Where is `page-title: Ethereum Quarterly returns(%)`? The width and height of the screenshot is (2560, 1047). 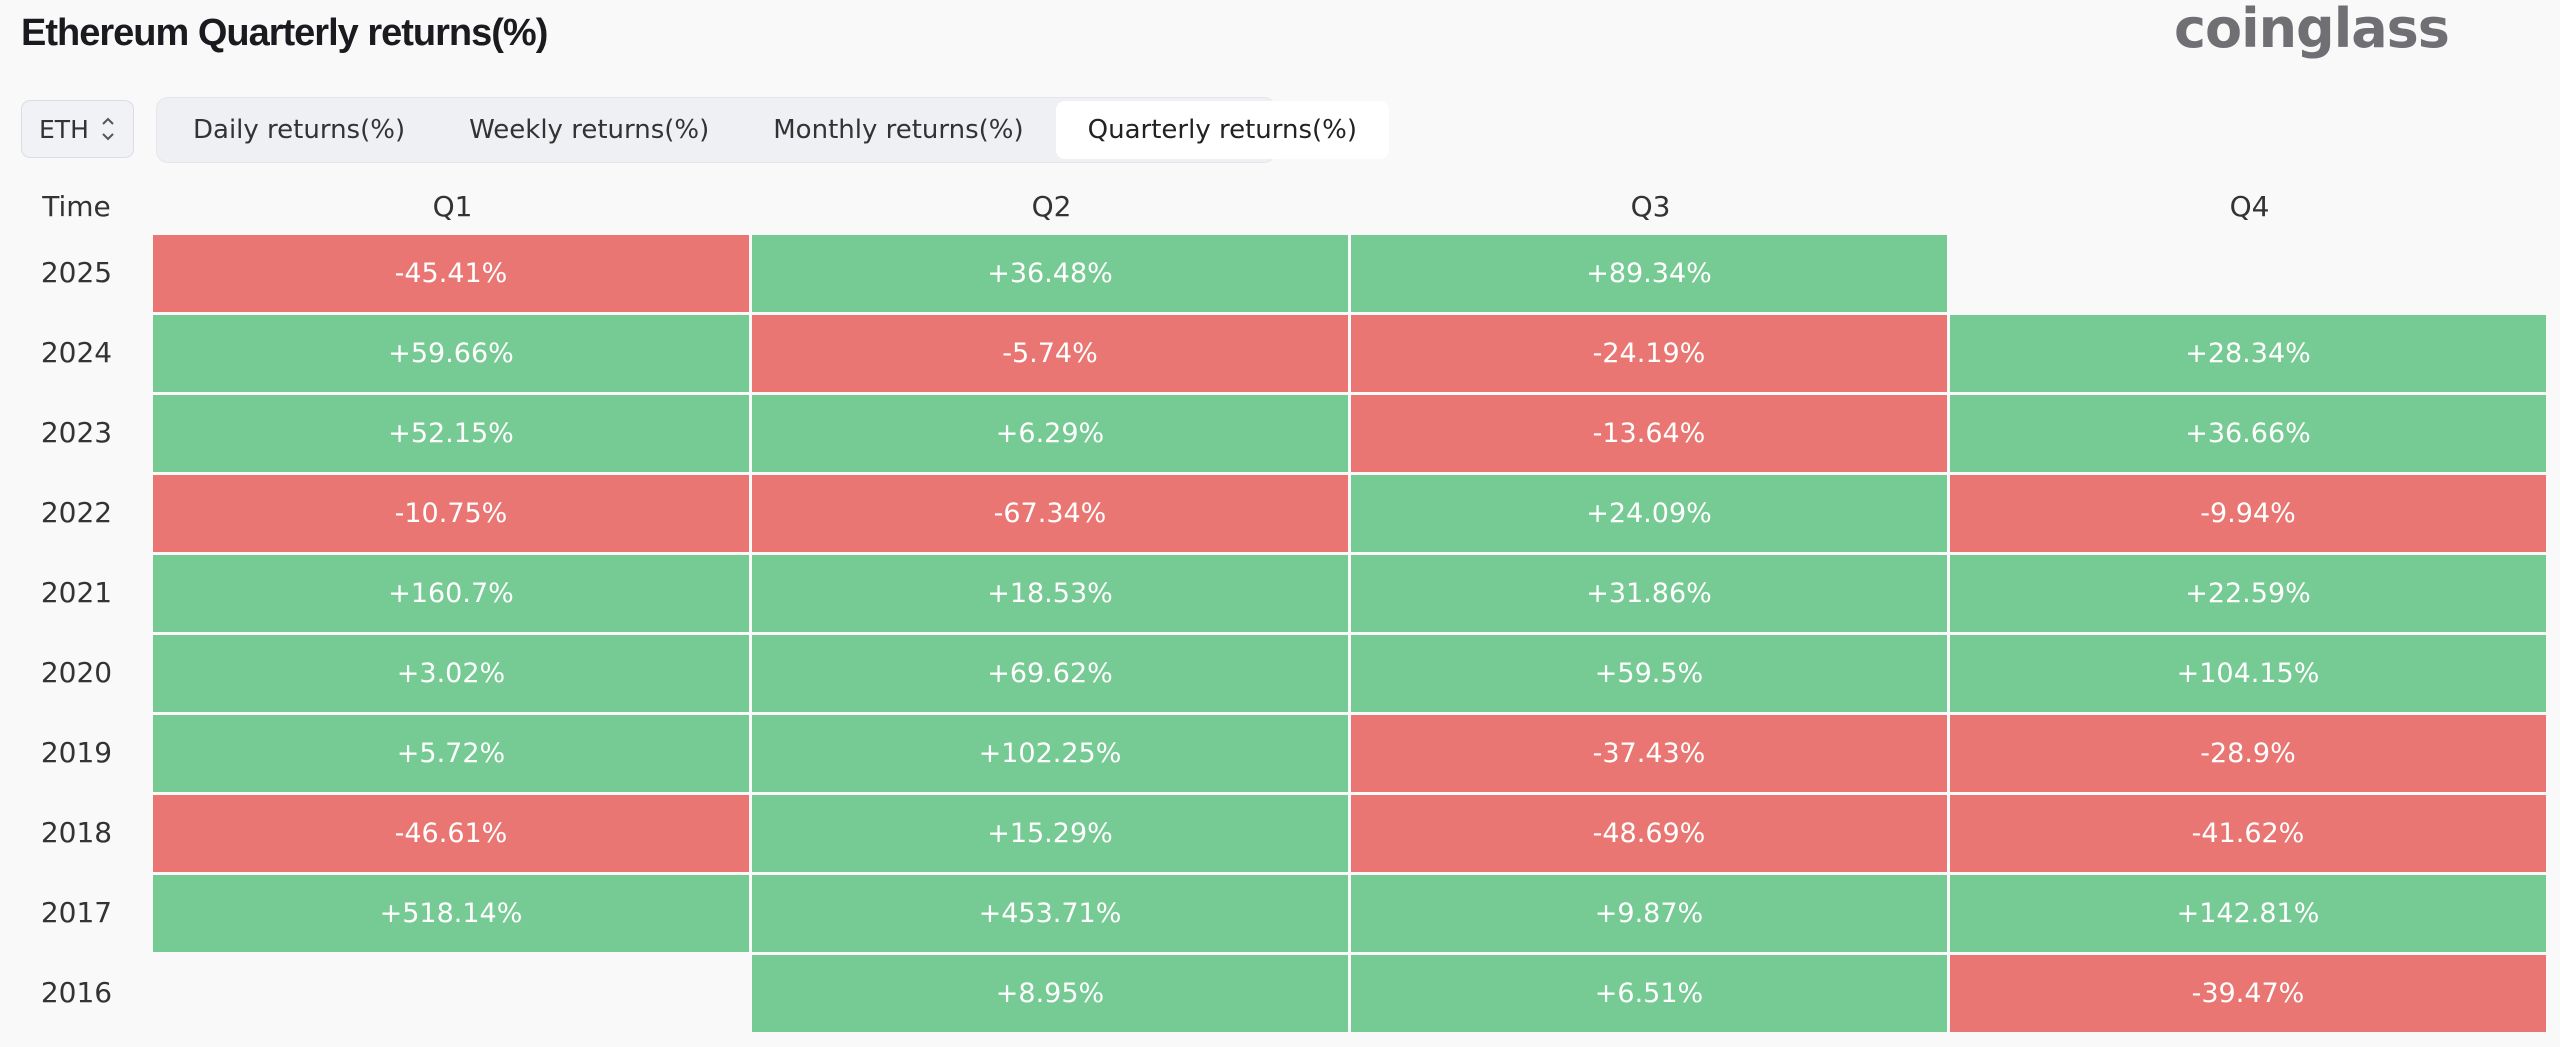 page-title: Ethereum Quarterly returns(%) is located at coordinates (284, 33).